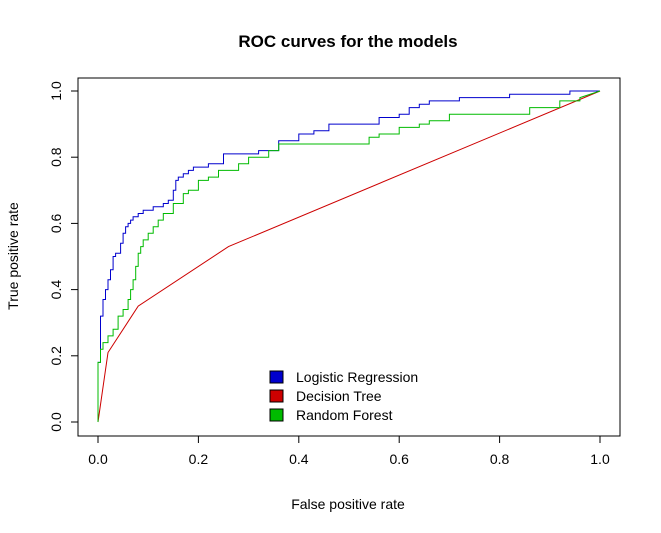  What do you see at coordinates (276, 415) in the screenshot?
I see `legend-swatch-random-forest` at bounding box center [276, 415].